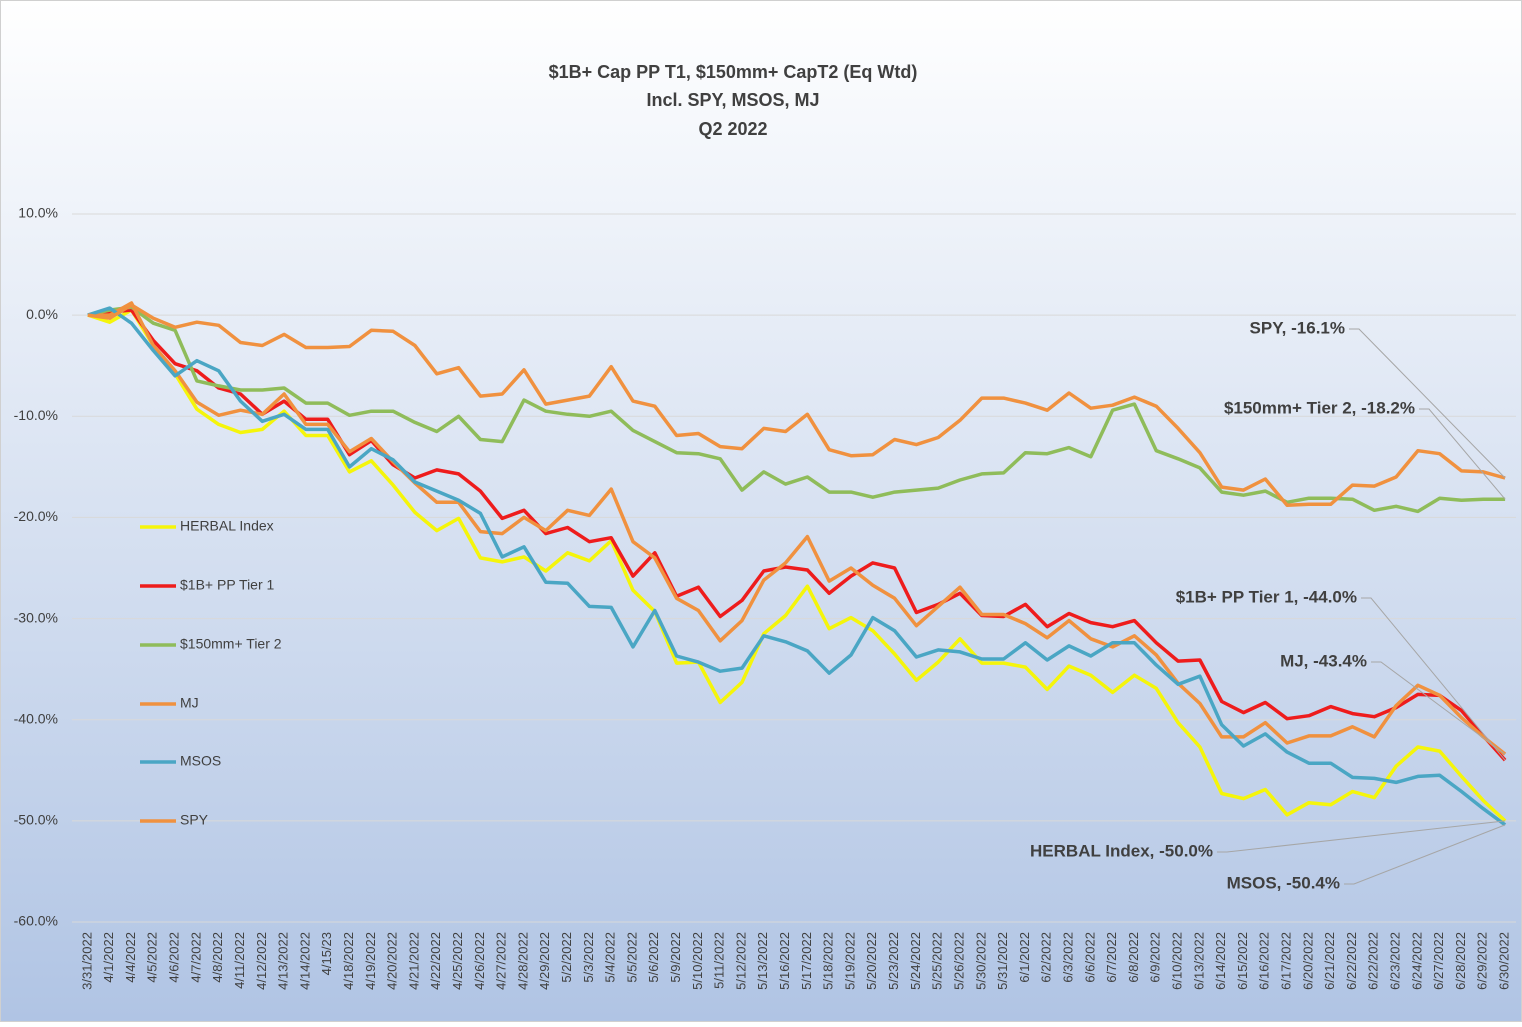  What do you see at coordinates (479, 961) in the screenshot?
I see `x-tick-label: 4/26/2022` at bounding box center [479, 961].